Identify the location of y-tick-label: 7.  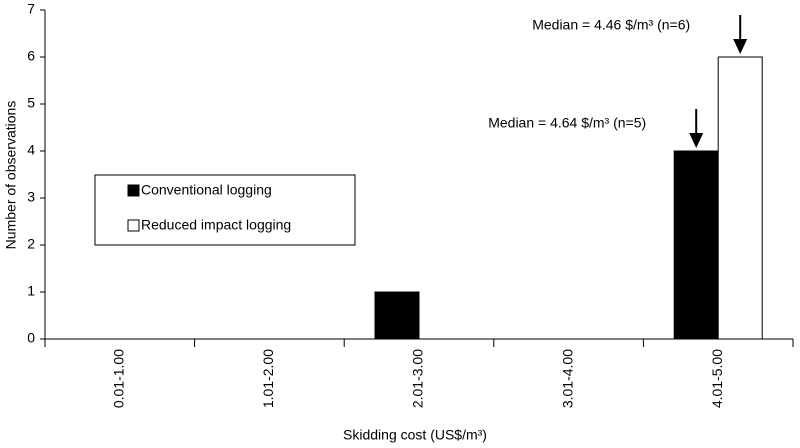
(31, 9).